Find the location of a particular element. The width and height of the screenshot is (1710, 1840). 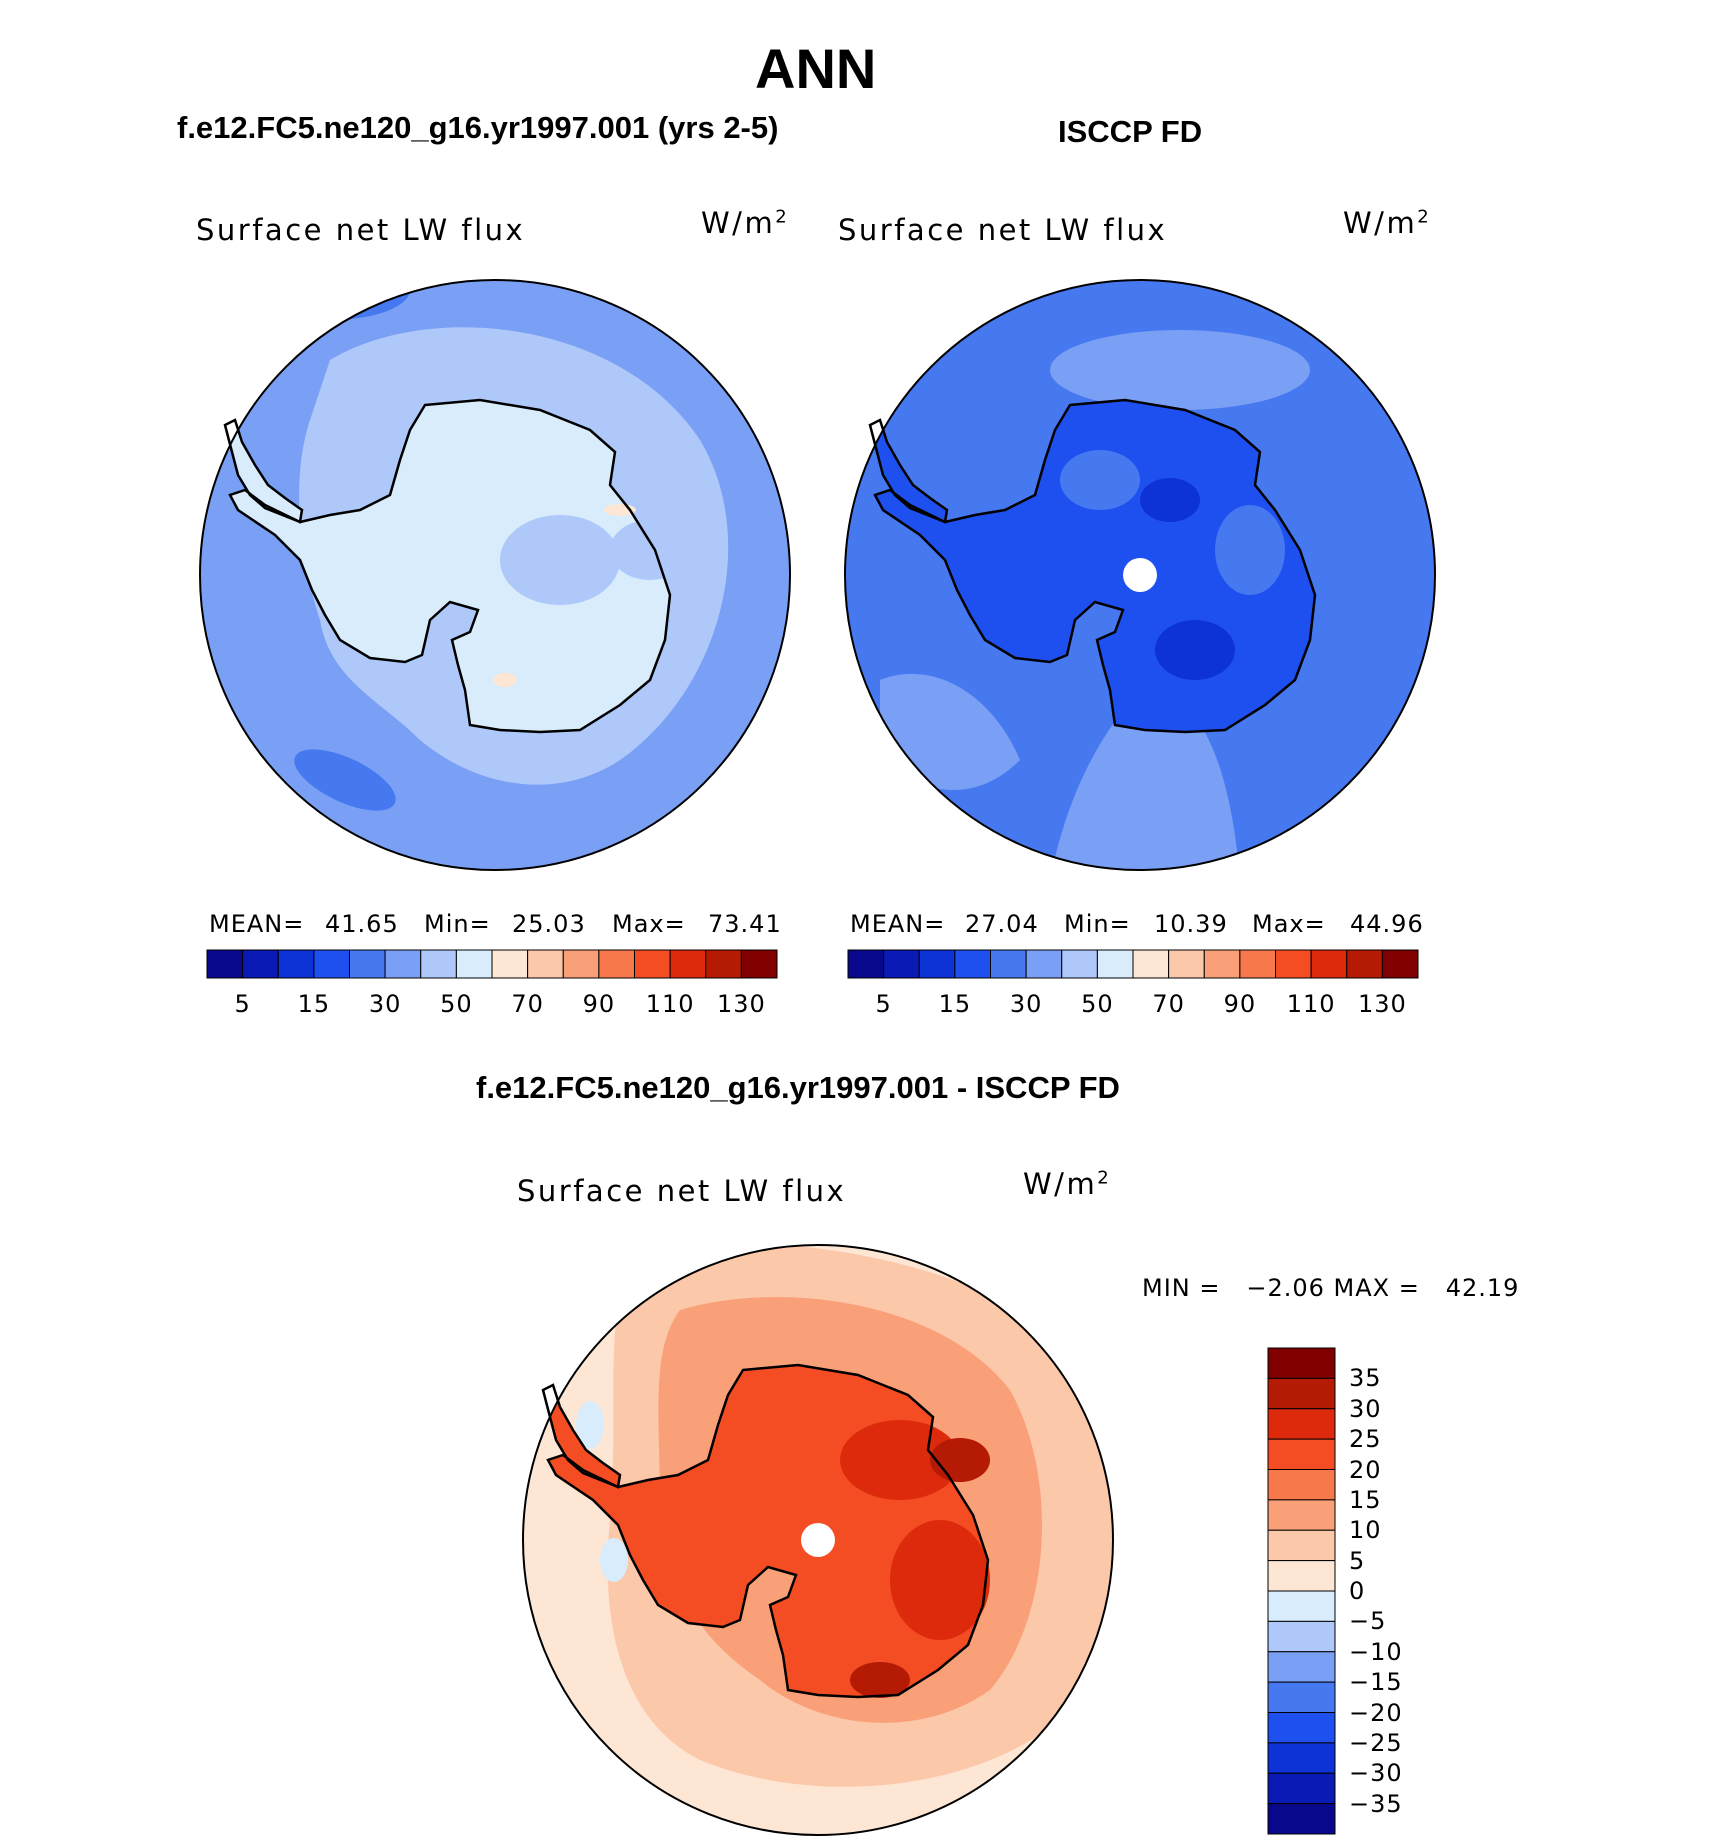

model-colorbar-tick-label: 110 is located at coordinates (670, 1004).